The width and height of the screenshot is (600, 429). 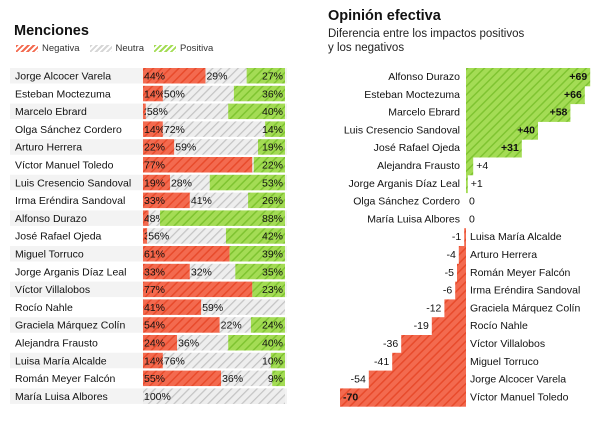 I want to click on opinion-row-name: Luis Cresencio Sandoval, so click(x=402, y=130).